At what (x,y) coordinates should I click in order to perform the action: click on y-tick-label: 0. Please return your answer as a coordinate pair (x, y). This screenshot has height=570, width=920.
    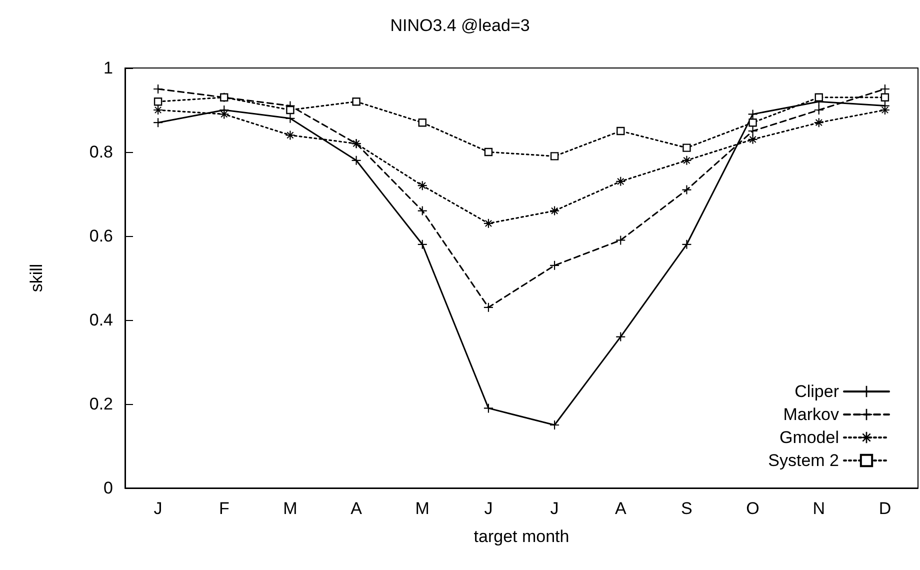
    Looking at the image, I should click on (108, 488).